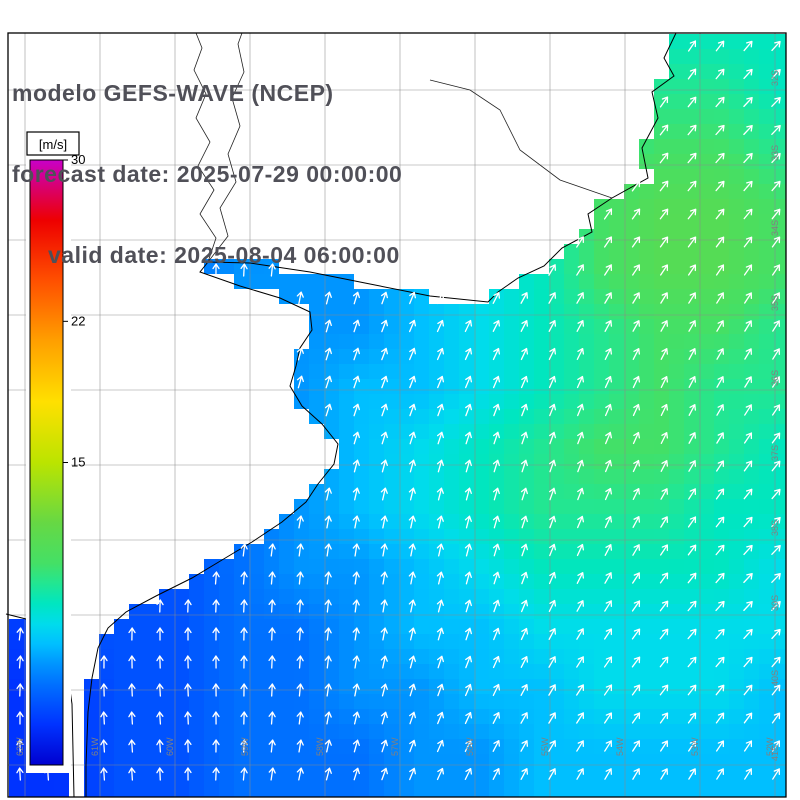  I want to click on svg-text: 15, so click(78, 462).